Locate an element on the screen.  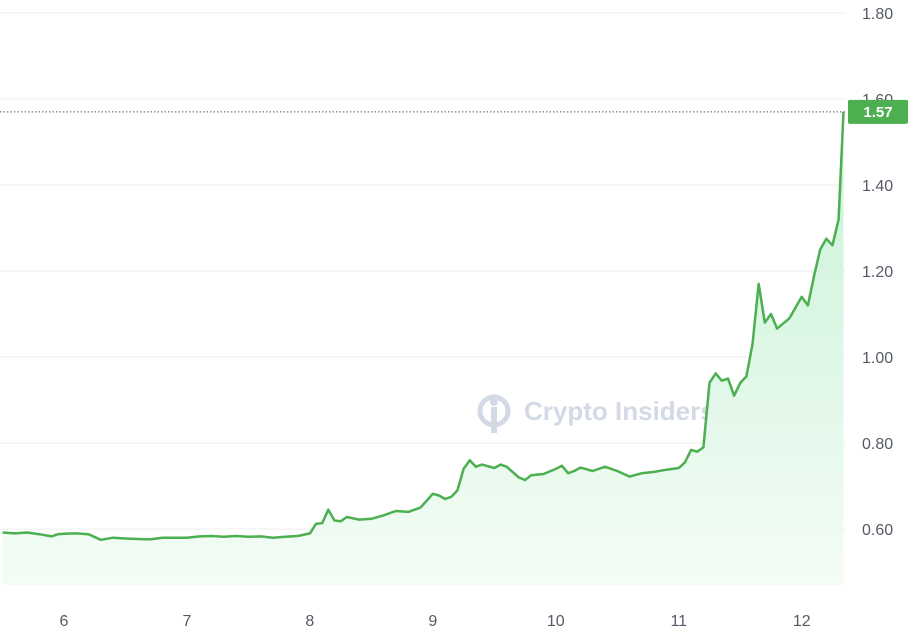
x-tick-label: 12 is located at coordinates (802, 621).